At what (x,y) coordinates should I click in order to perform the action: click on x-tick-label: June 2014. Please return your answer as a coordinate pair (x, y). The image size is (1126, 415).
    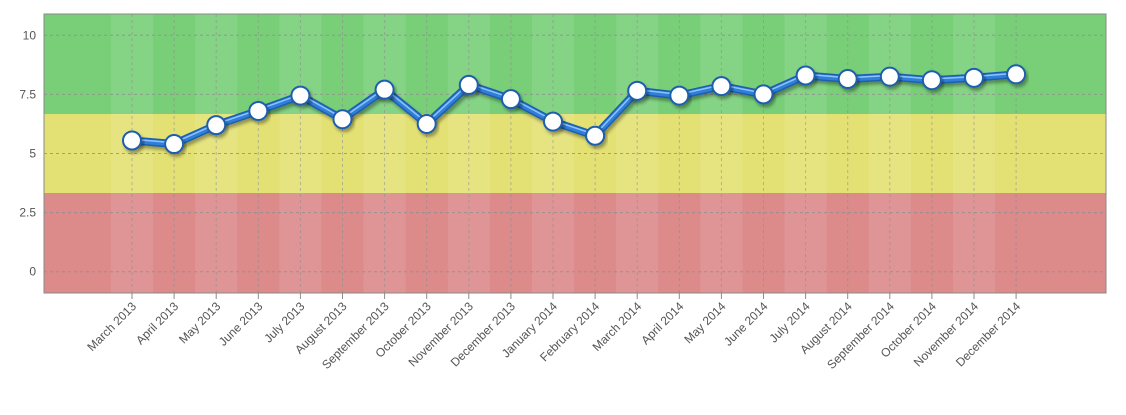
    Looking at the image, I should click on (746, 324).